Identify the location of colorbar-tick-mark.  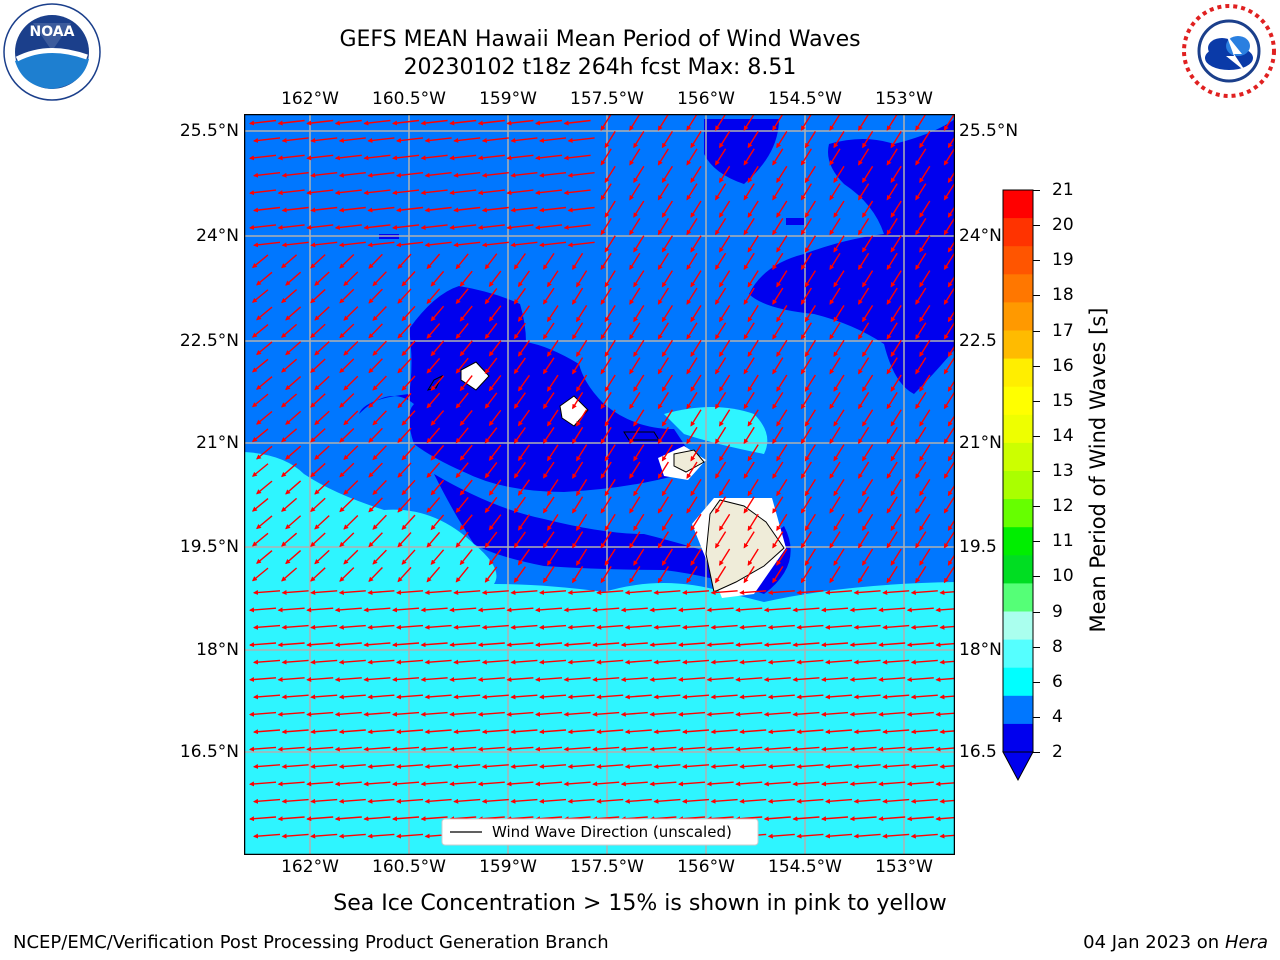
(1036, 401).